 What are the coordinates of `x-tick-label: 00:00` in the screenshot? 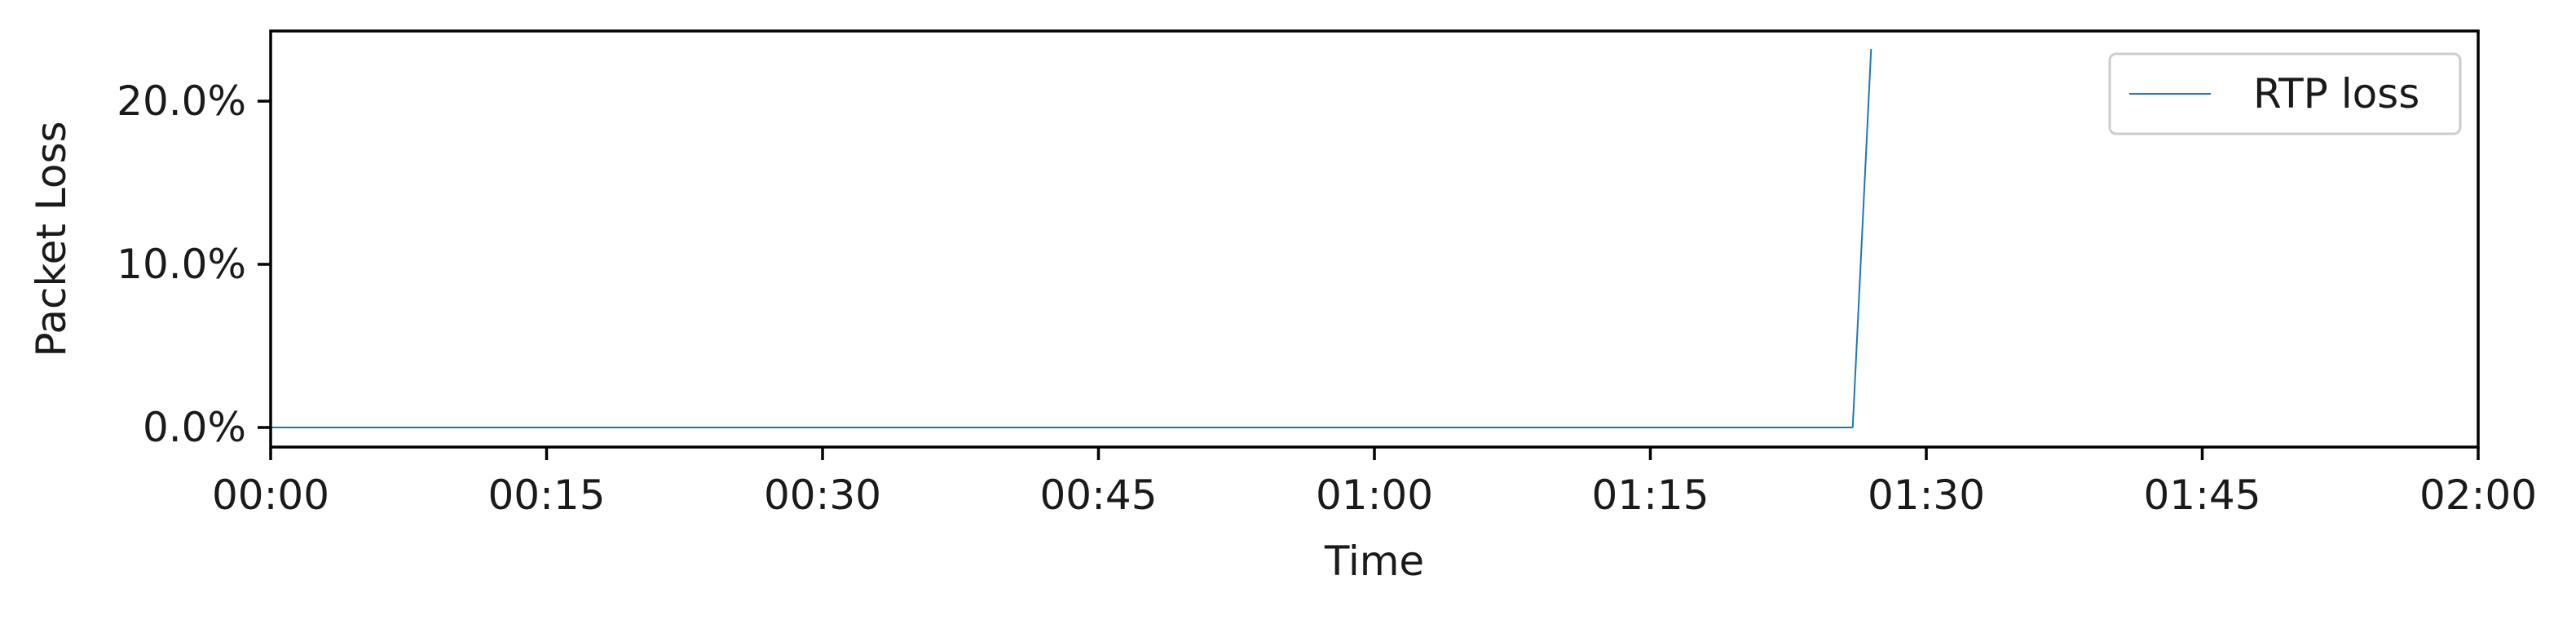 It's located at (270, 495).